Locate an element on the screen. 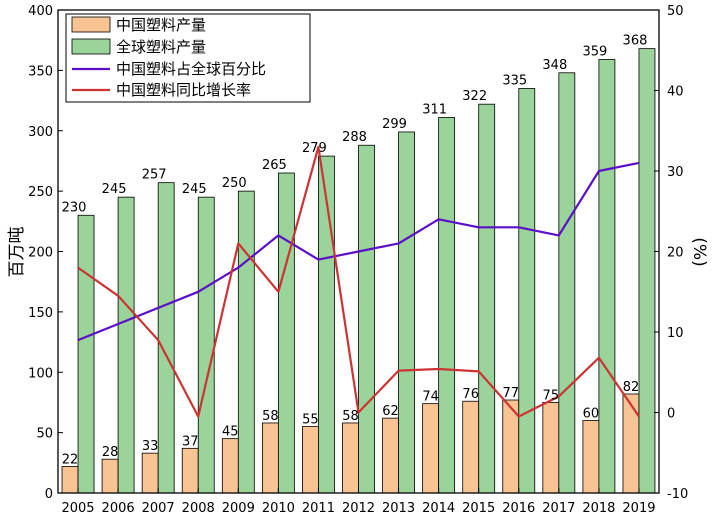 The width and height of the screenshot is (713, 517). global-bar-label-2010: 265 is located at coordinates (274, 165).